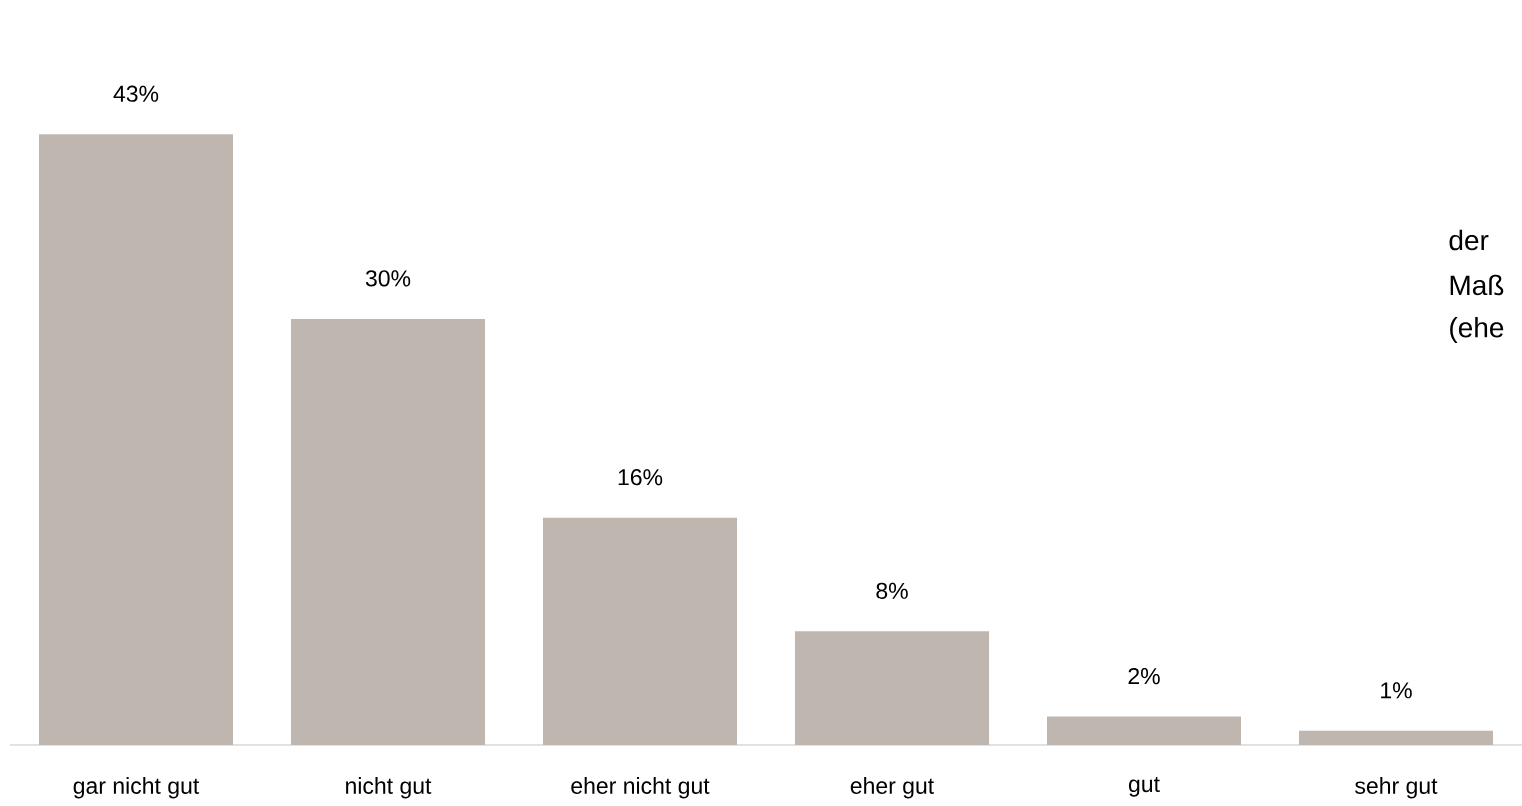 The width and height of the screenshot is (1522, 806). Describe the element at coordinates (388, 278) in the screenshot. I see `data-label: 30%` at that location.